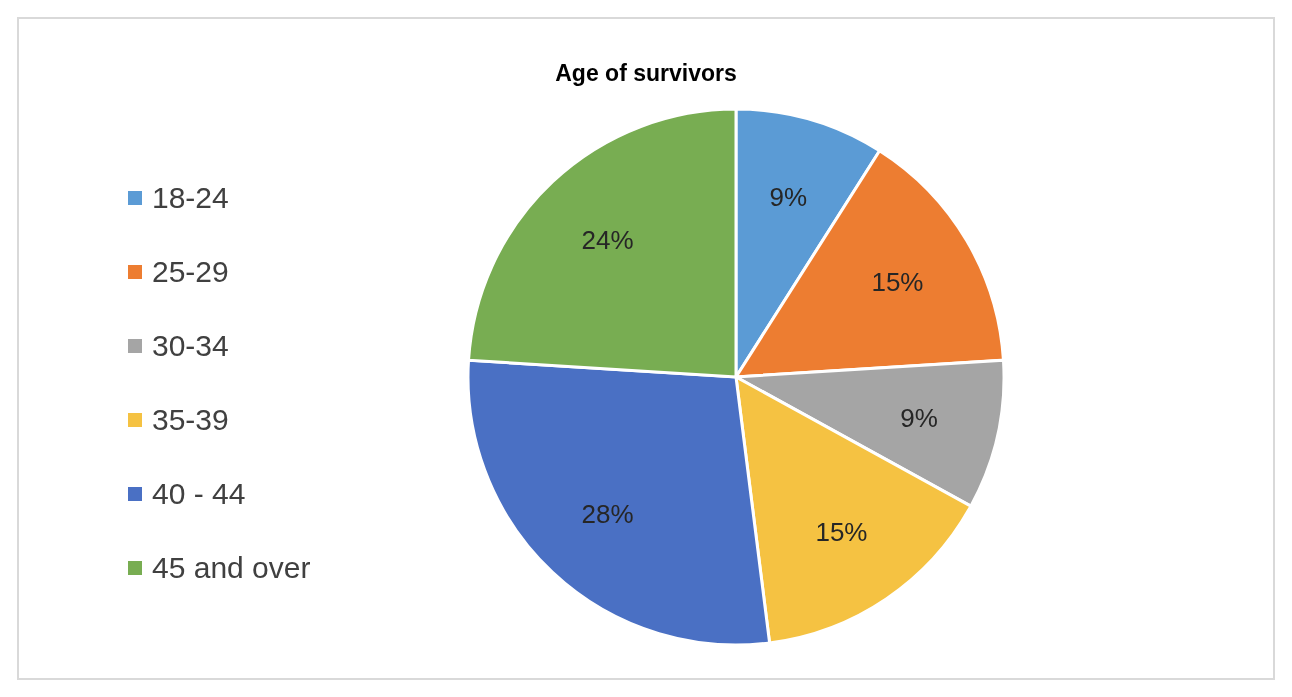  What do you see at coordinates (190, 272) in the screenshot?
I see `legend-label: 25-29` at bounding box center [190, 272].